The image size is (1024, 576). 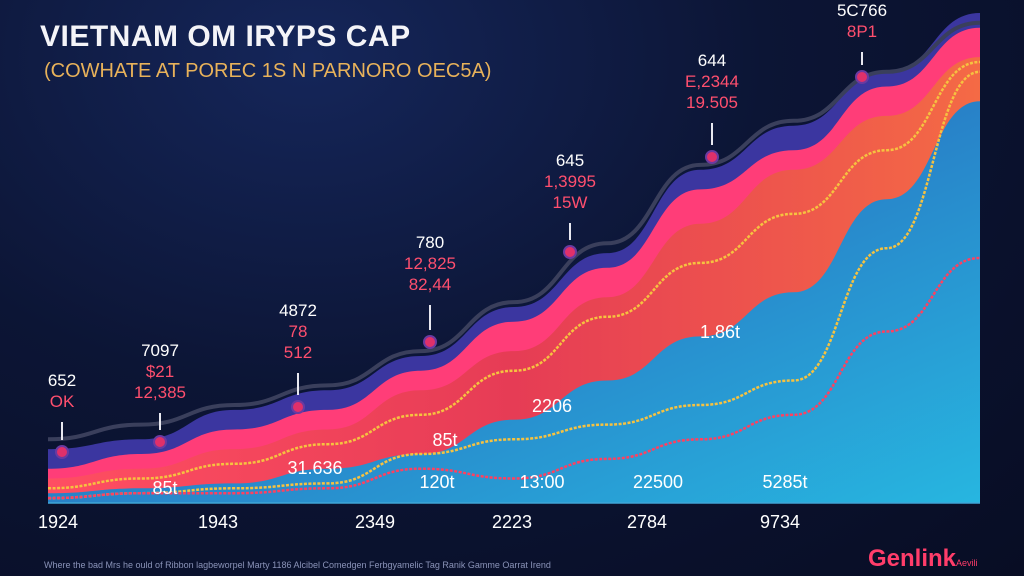 I want to click on inner-label: 2206, so click(x=552, y=406).